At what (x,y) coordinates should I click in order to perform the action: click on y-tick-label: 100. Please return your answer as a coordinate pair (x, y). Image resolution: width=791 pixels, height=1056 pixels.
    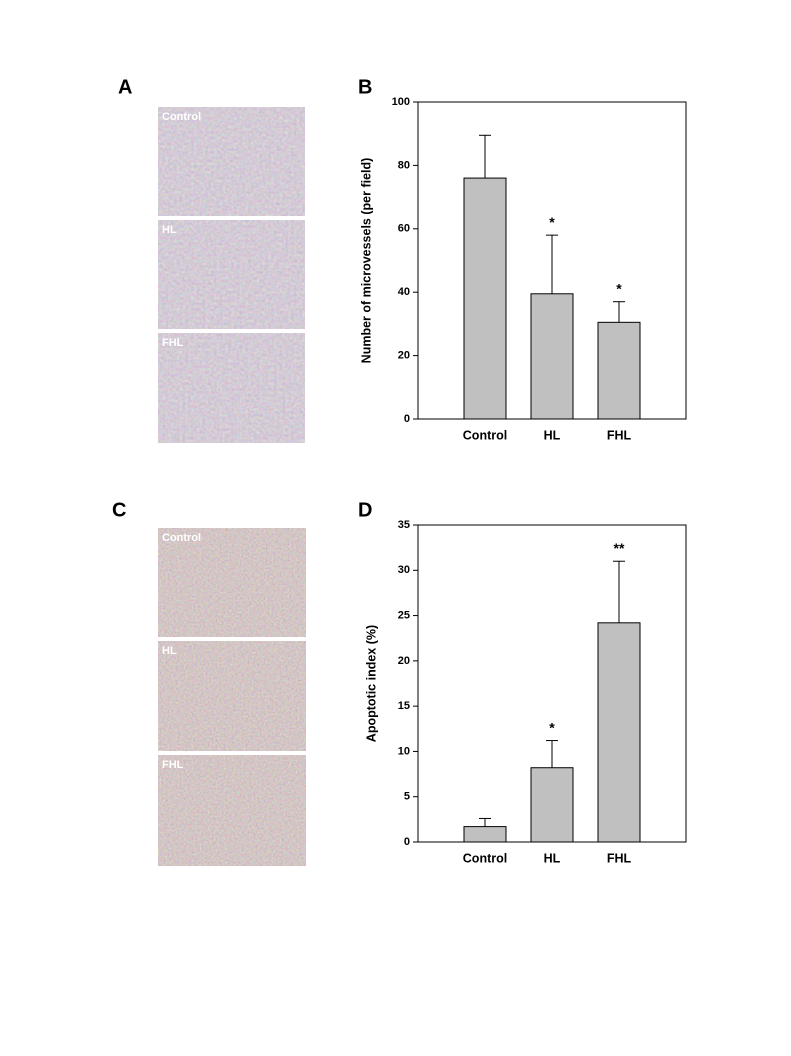
    Looking at the image, I should click on (401, 102).